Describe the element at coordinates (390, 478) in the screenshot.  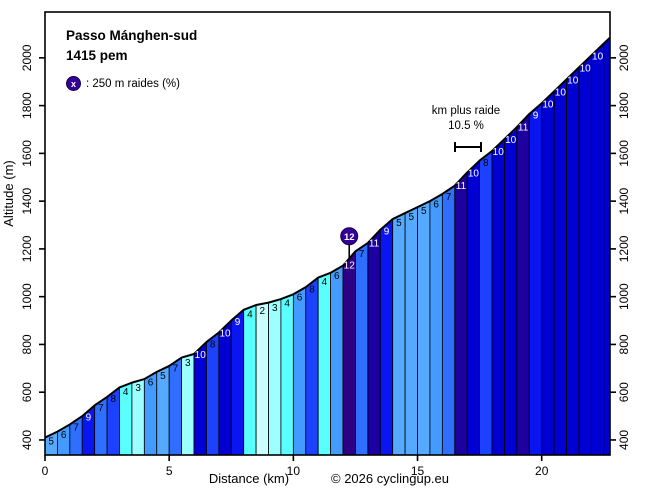
I see `copyright: © 2026 cyclingup.eu` at that location.